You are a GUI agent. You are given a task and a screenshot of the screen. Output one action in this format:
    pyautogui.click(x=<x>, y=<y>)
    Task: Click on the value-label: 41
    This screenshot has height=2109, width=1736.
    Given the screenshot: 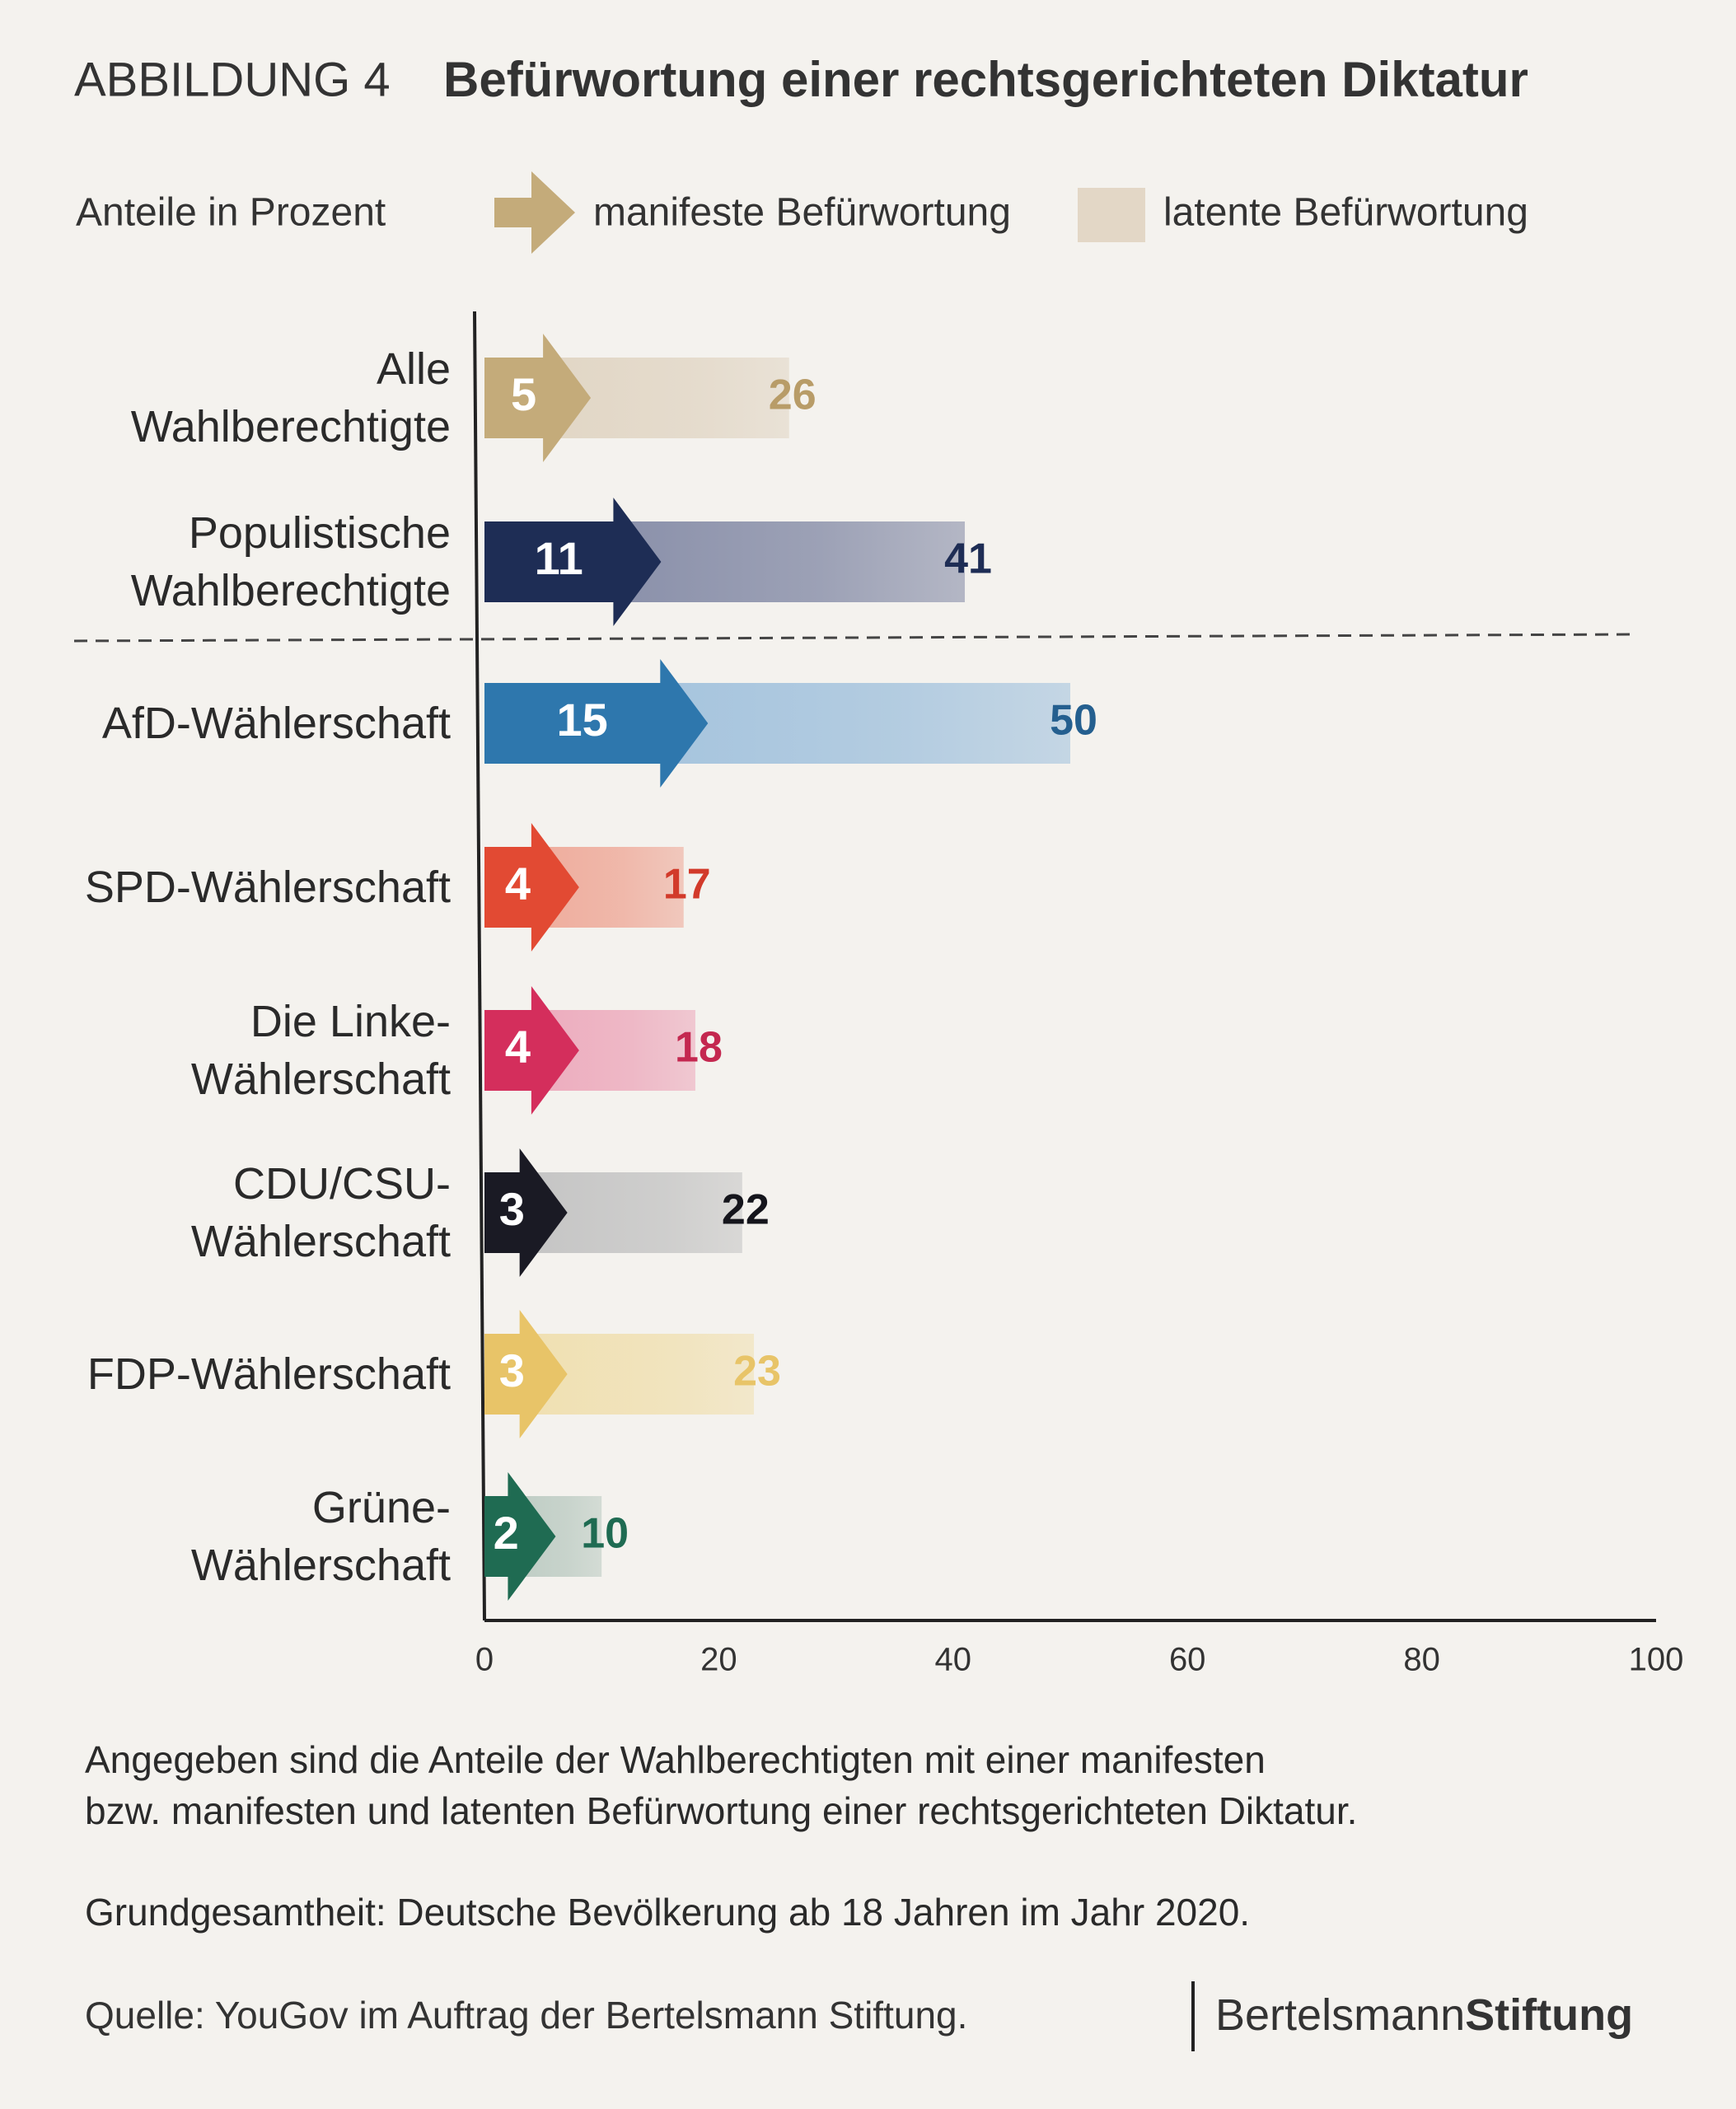 What is the action you would take?
    pyautogui.click(x=968, y=559)
    